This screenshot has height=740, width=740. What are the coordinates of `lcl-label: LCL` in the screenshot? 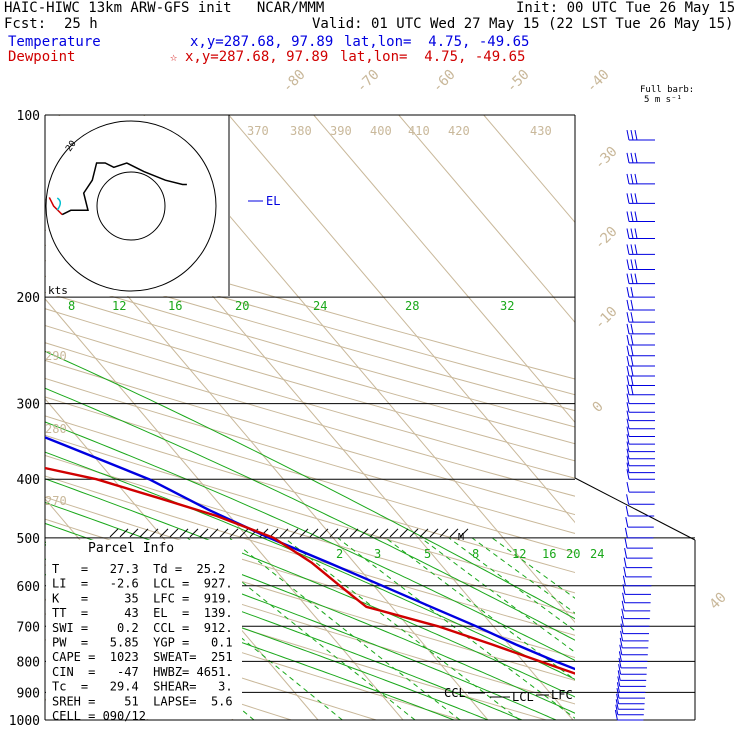 It's located at (523, 697).